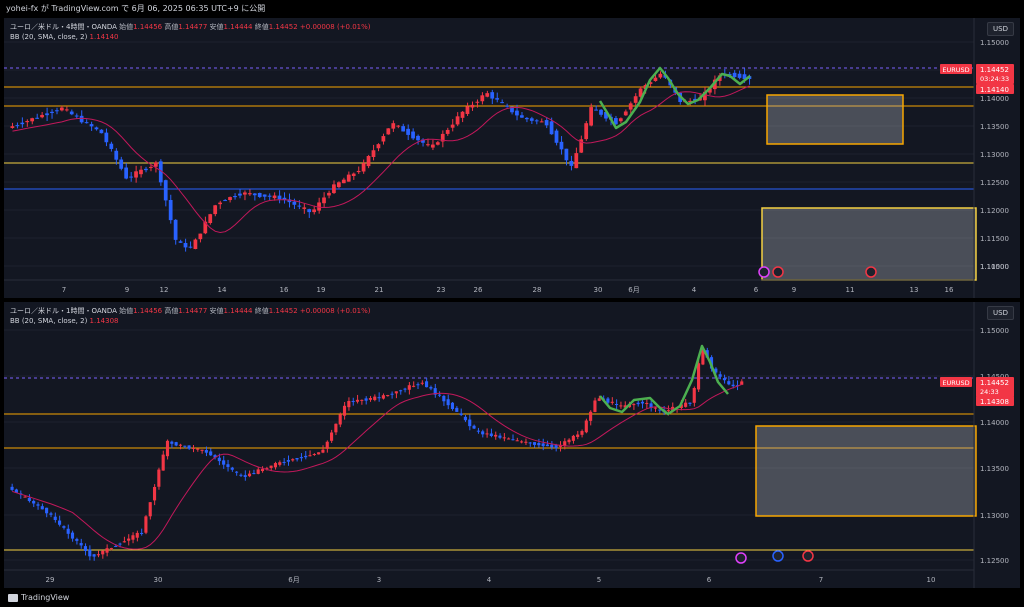 The image size is (1024, 607). I want to click on x-axis-tick: 7, so click(64, 290).